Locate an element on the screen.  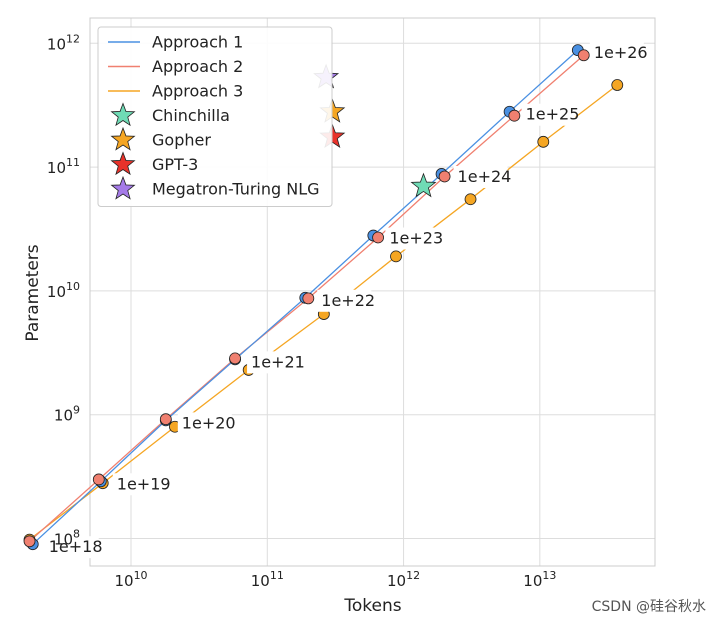
legend-label: Chinchilla is located at coordinates (191, 115).